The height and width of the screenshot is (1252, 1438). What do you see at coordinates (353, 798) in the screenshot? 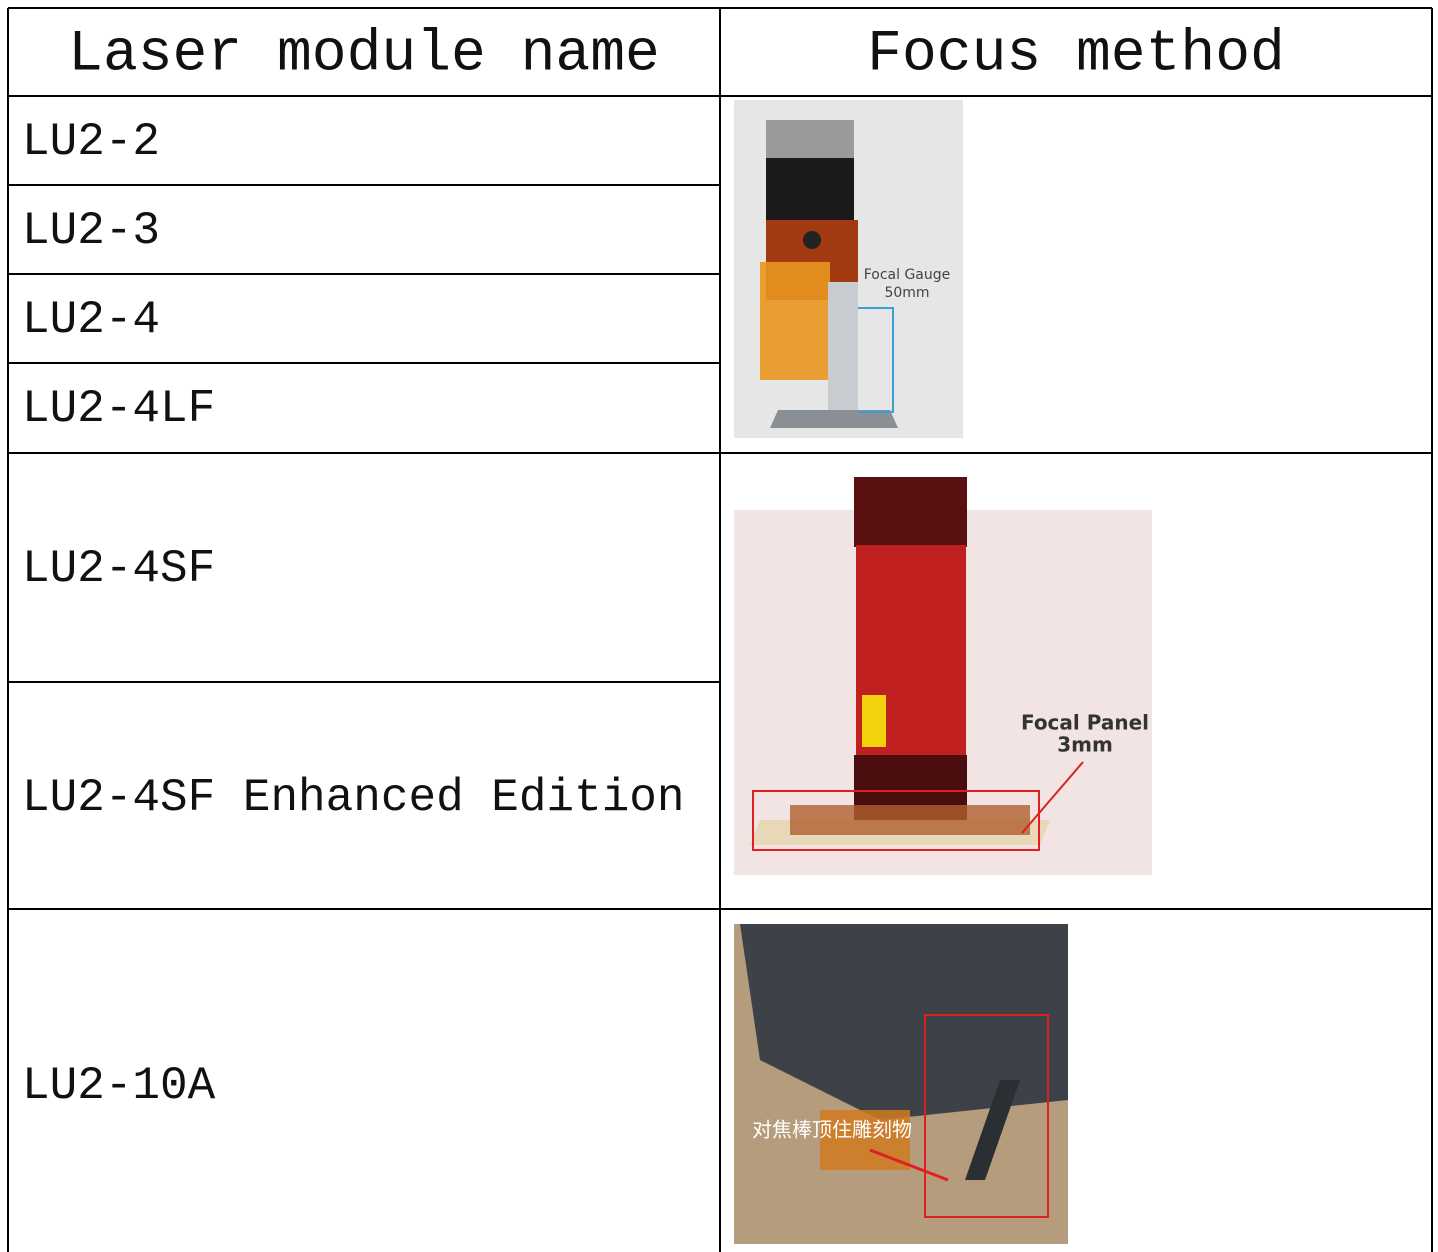
I see `row-cell: LU2-4SF Enhanced Edition` at bounding box center [353, 798].